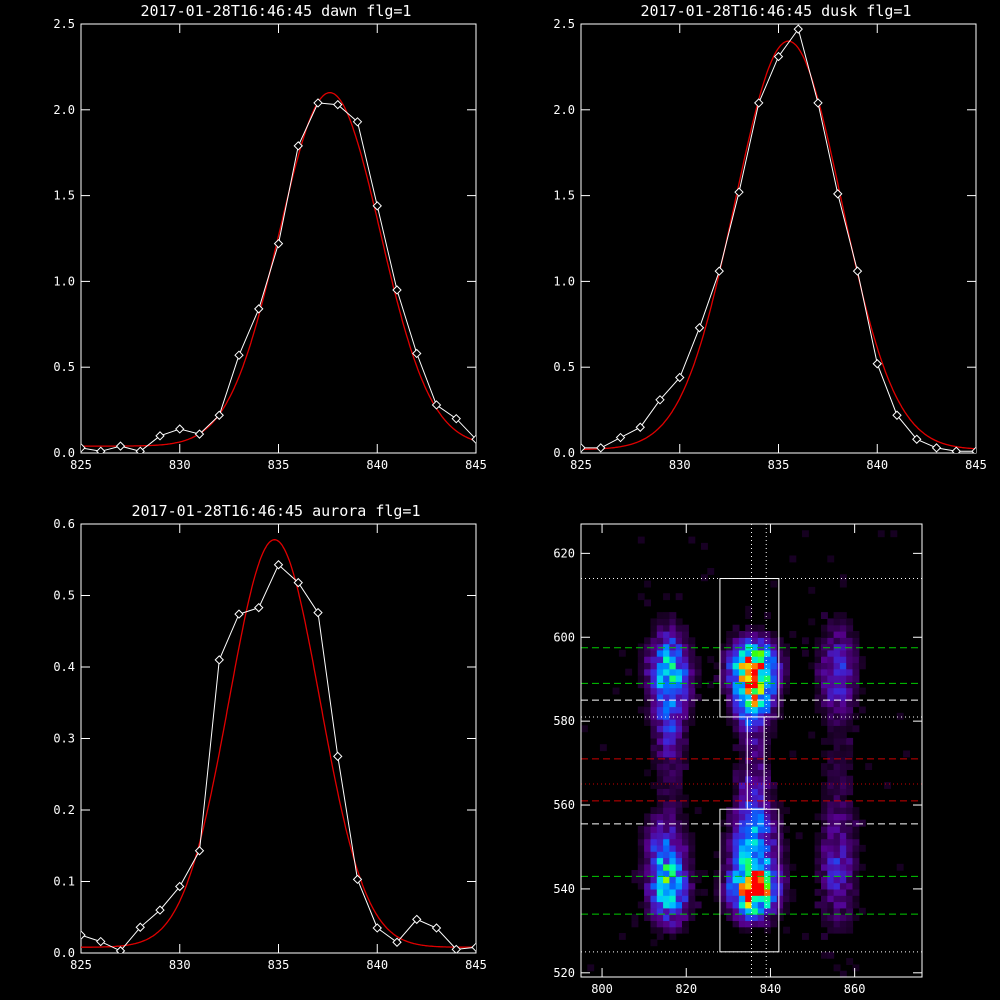  Describe the element at coordinates (276, 11) in the screenshot. I see `dawn-panel-title: 2017-01-28T16:46:45 dawn flg=1` at that location.